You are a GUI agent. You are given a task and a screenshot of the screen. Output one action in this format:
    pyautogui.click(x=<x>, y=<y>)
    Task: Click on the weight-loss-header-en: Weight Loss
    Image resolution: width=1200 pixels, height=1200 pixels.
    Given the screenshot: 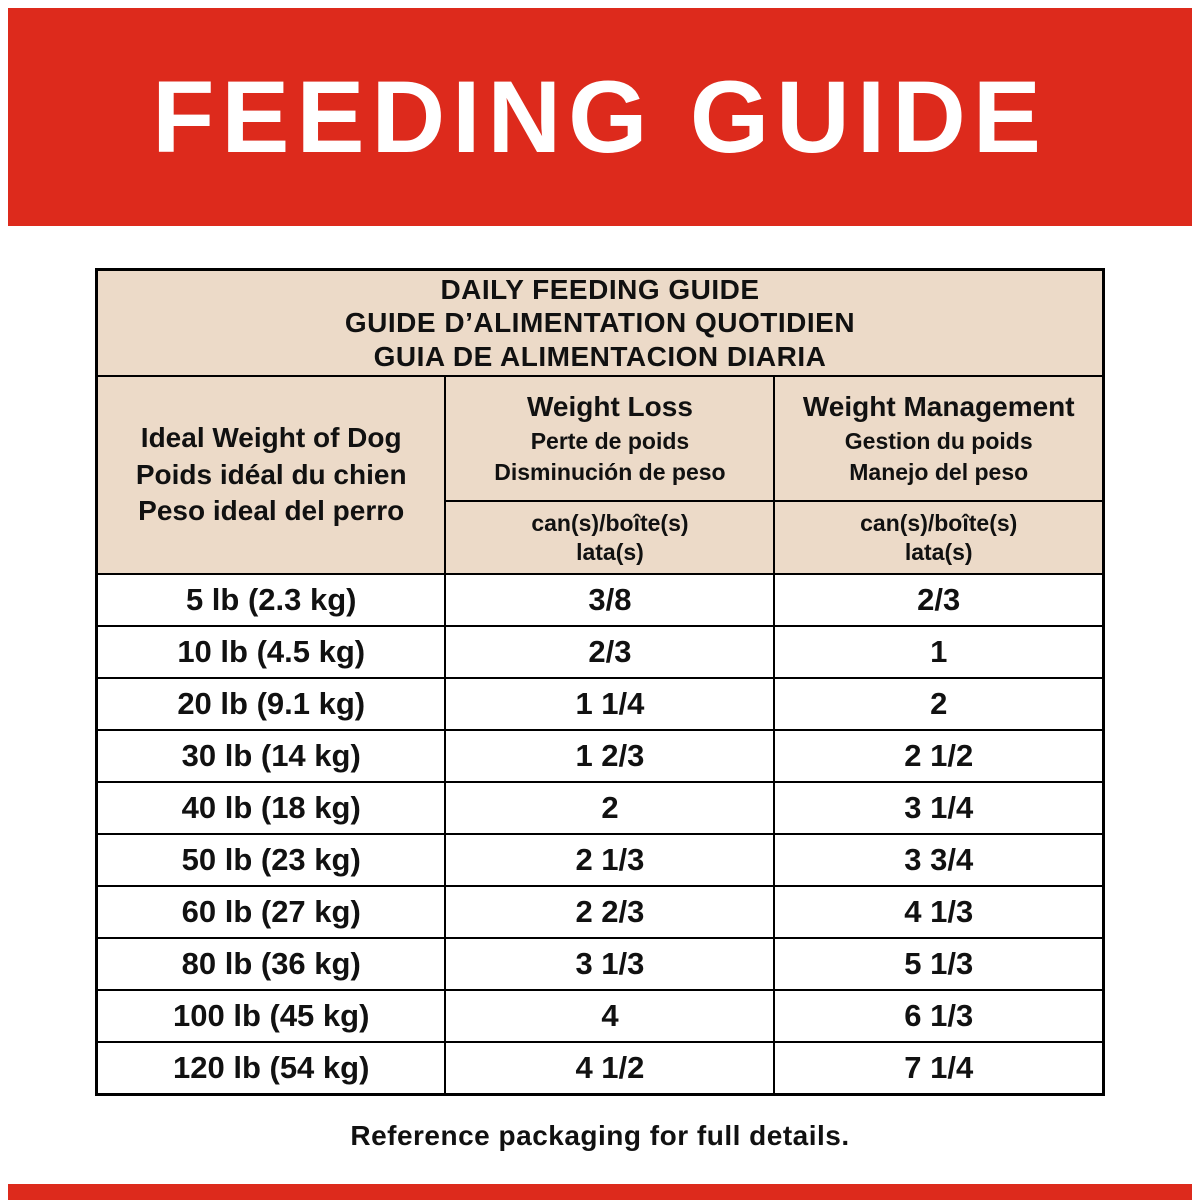 What is the action you would take?
    pyautogui.click(x=609, y=407)
    